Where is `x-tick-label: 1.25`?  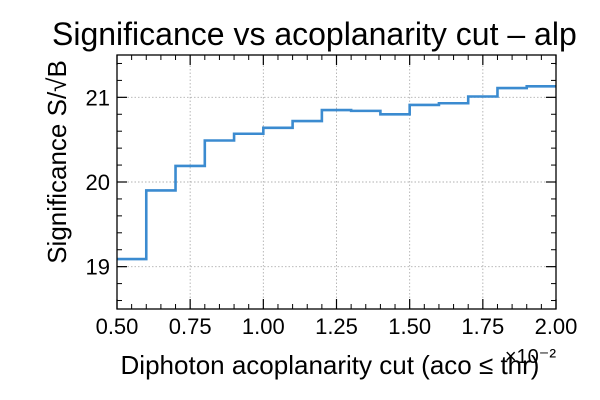 x-tick-label: 1.25 is located at coordinates (336, 326).